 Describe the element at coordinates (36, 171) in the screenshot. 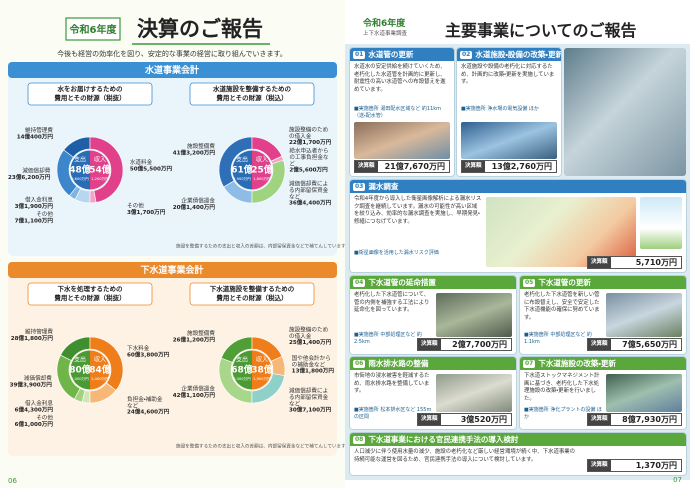

I see `segment-name: 減価償却費` at that location.